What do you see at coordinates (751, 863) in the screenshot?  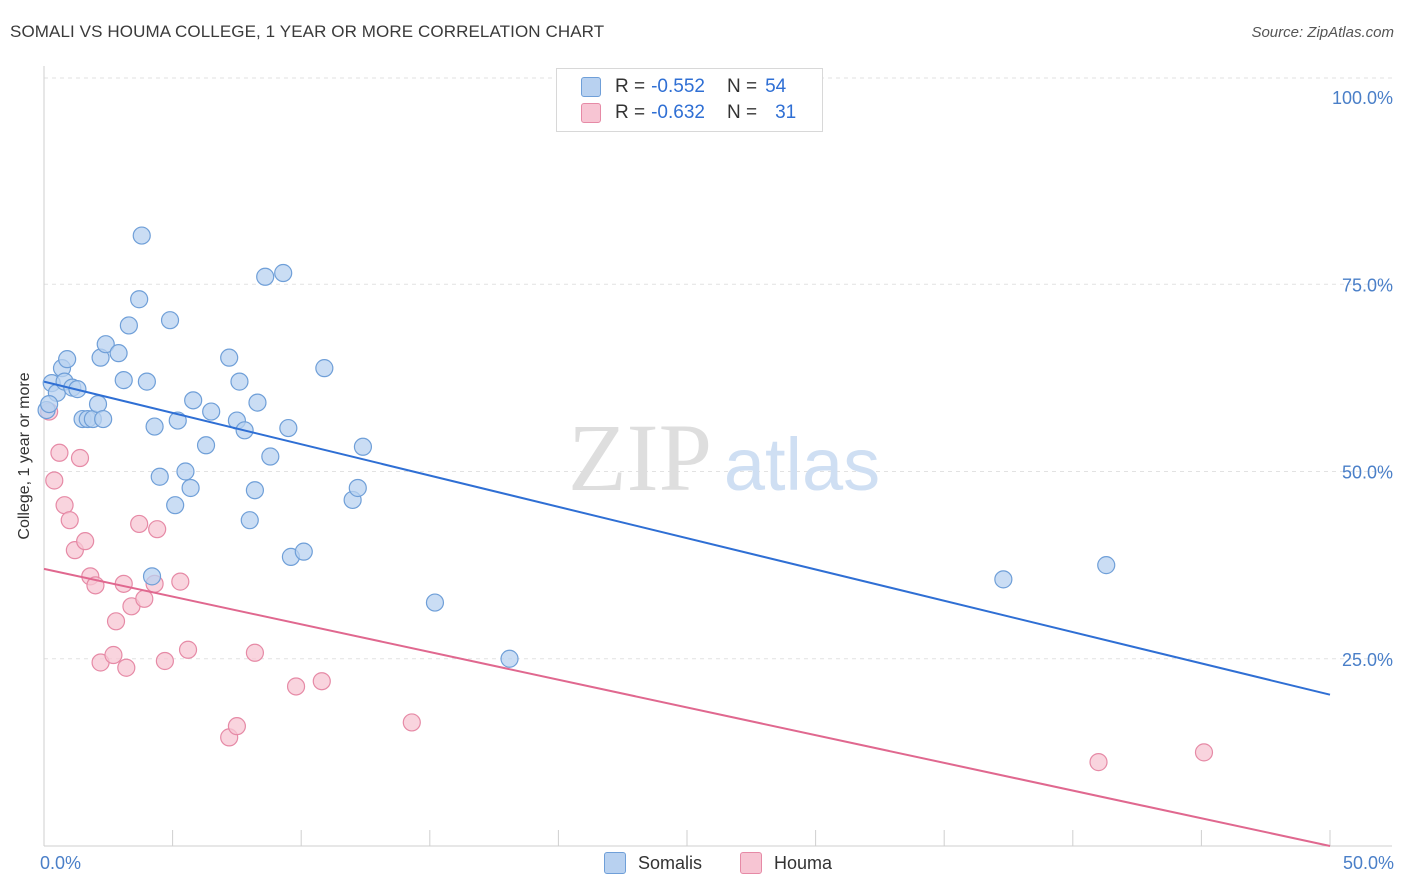 I see `houma-legend-swatch` at bounding box center [751, 863].